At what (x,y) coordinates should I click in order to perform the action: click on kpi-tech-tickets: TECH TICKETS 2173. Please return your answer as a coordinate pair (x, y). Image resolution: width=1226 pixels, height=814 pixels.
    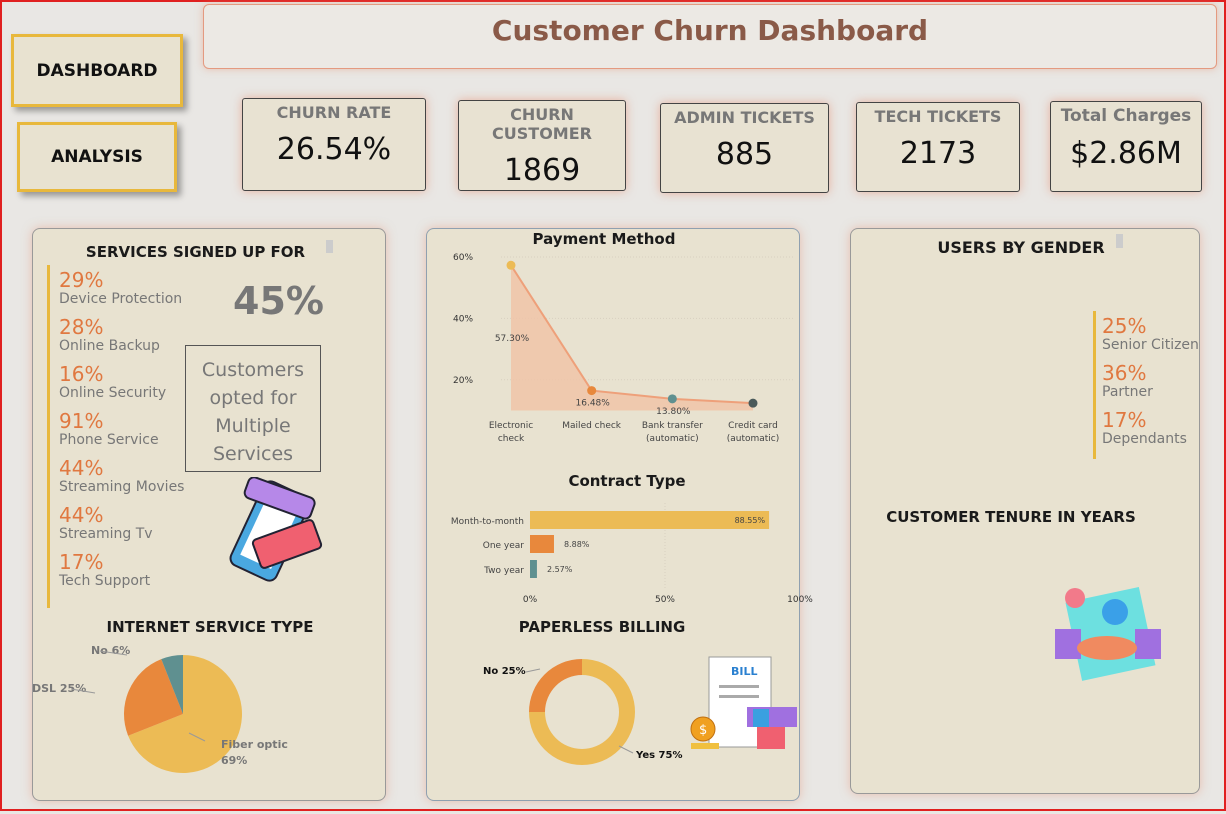
    Looking at the image, I should click on (938, 147).